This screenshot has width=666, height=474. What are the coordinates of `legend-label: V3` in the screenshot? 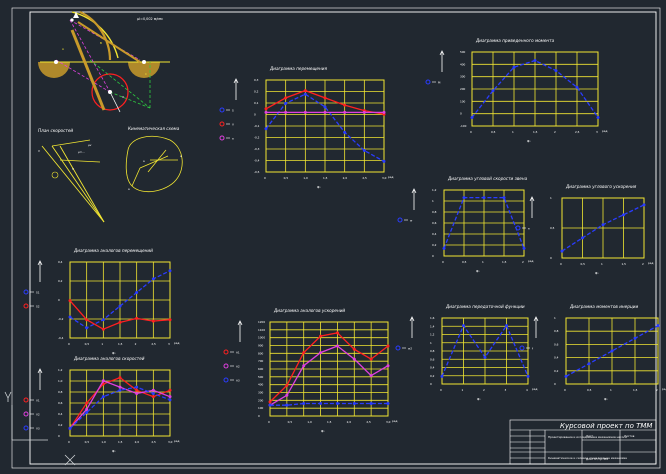 It's located at (38, 429).